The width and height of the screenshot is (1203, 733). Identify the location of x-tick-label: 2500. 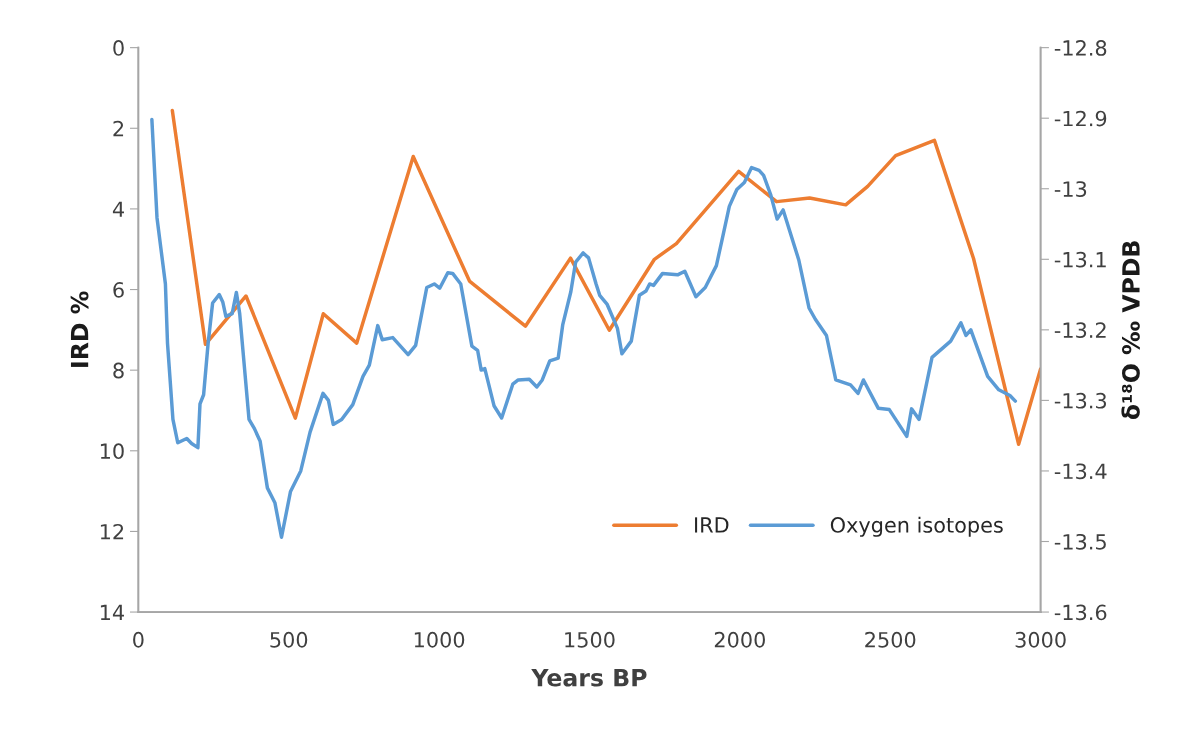
(890, 639).